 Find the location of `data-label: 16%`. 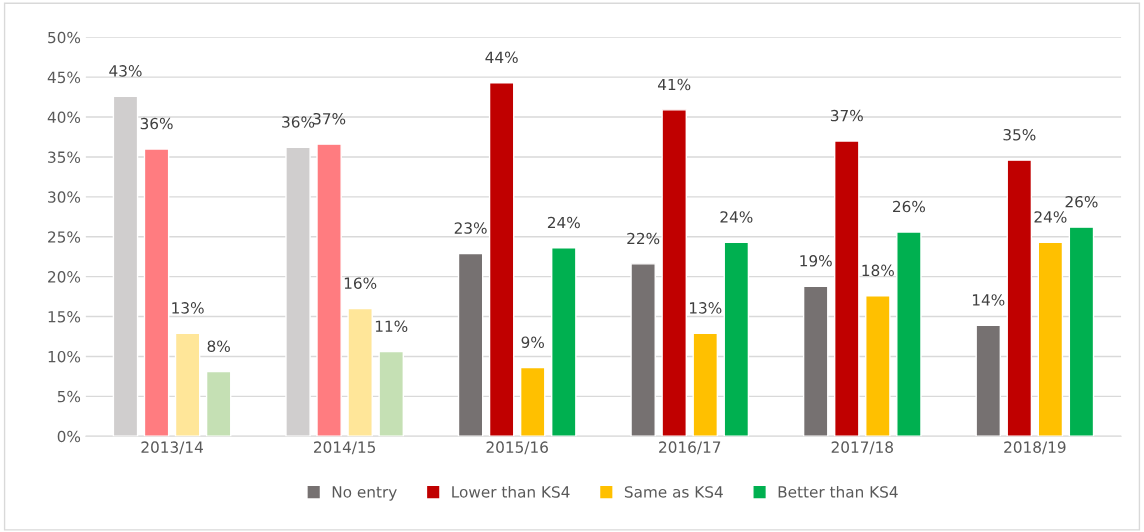

data-label: 16% is located at coordinates (360, 283).